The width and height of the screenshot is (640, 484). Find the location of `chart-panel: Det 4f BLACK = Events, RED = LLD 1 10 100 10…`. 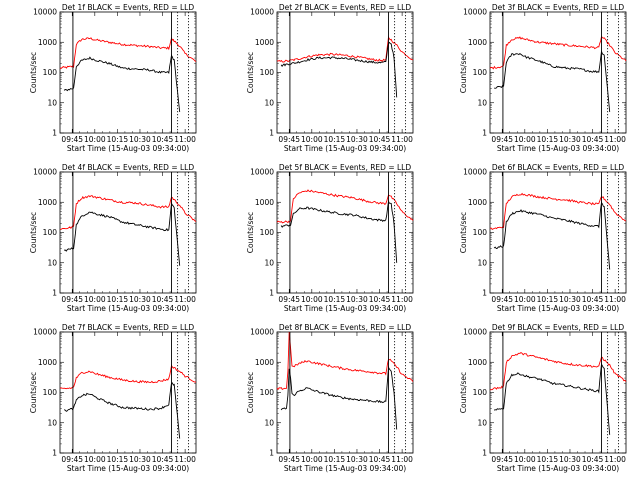

chart-panel: Det 4f BLACK = Events, RED = LLD 1 10 100 10… is located at coordinates (113, 238).